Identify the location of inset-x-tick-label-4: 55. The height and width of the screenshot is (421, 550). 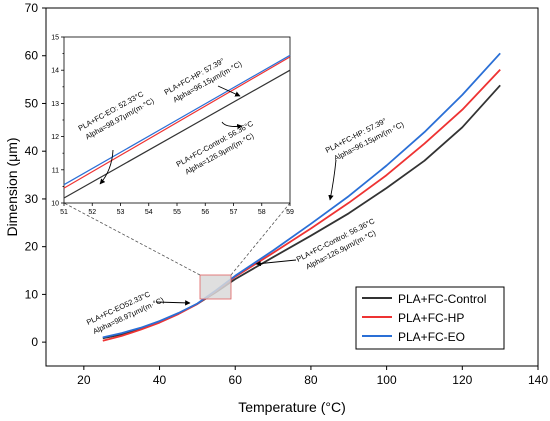
(177, 212).